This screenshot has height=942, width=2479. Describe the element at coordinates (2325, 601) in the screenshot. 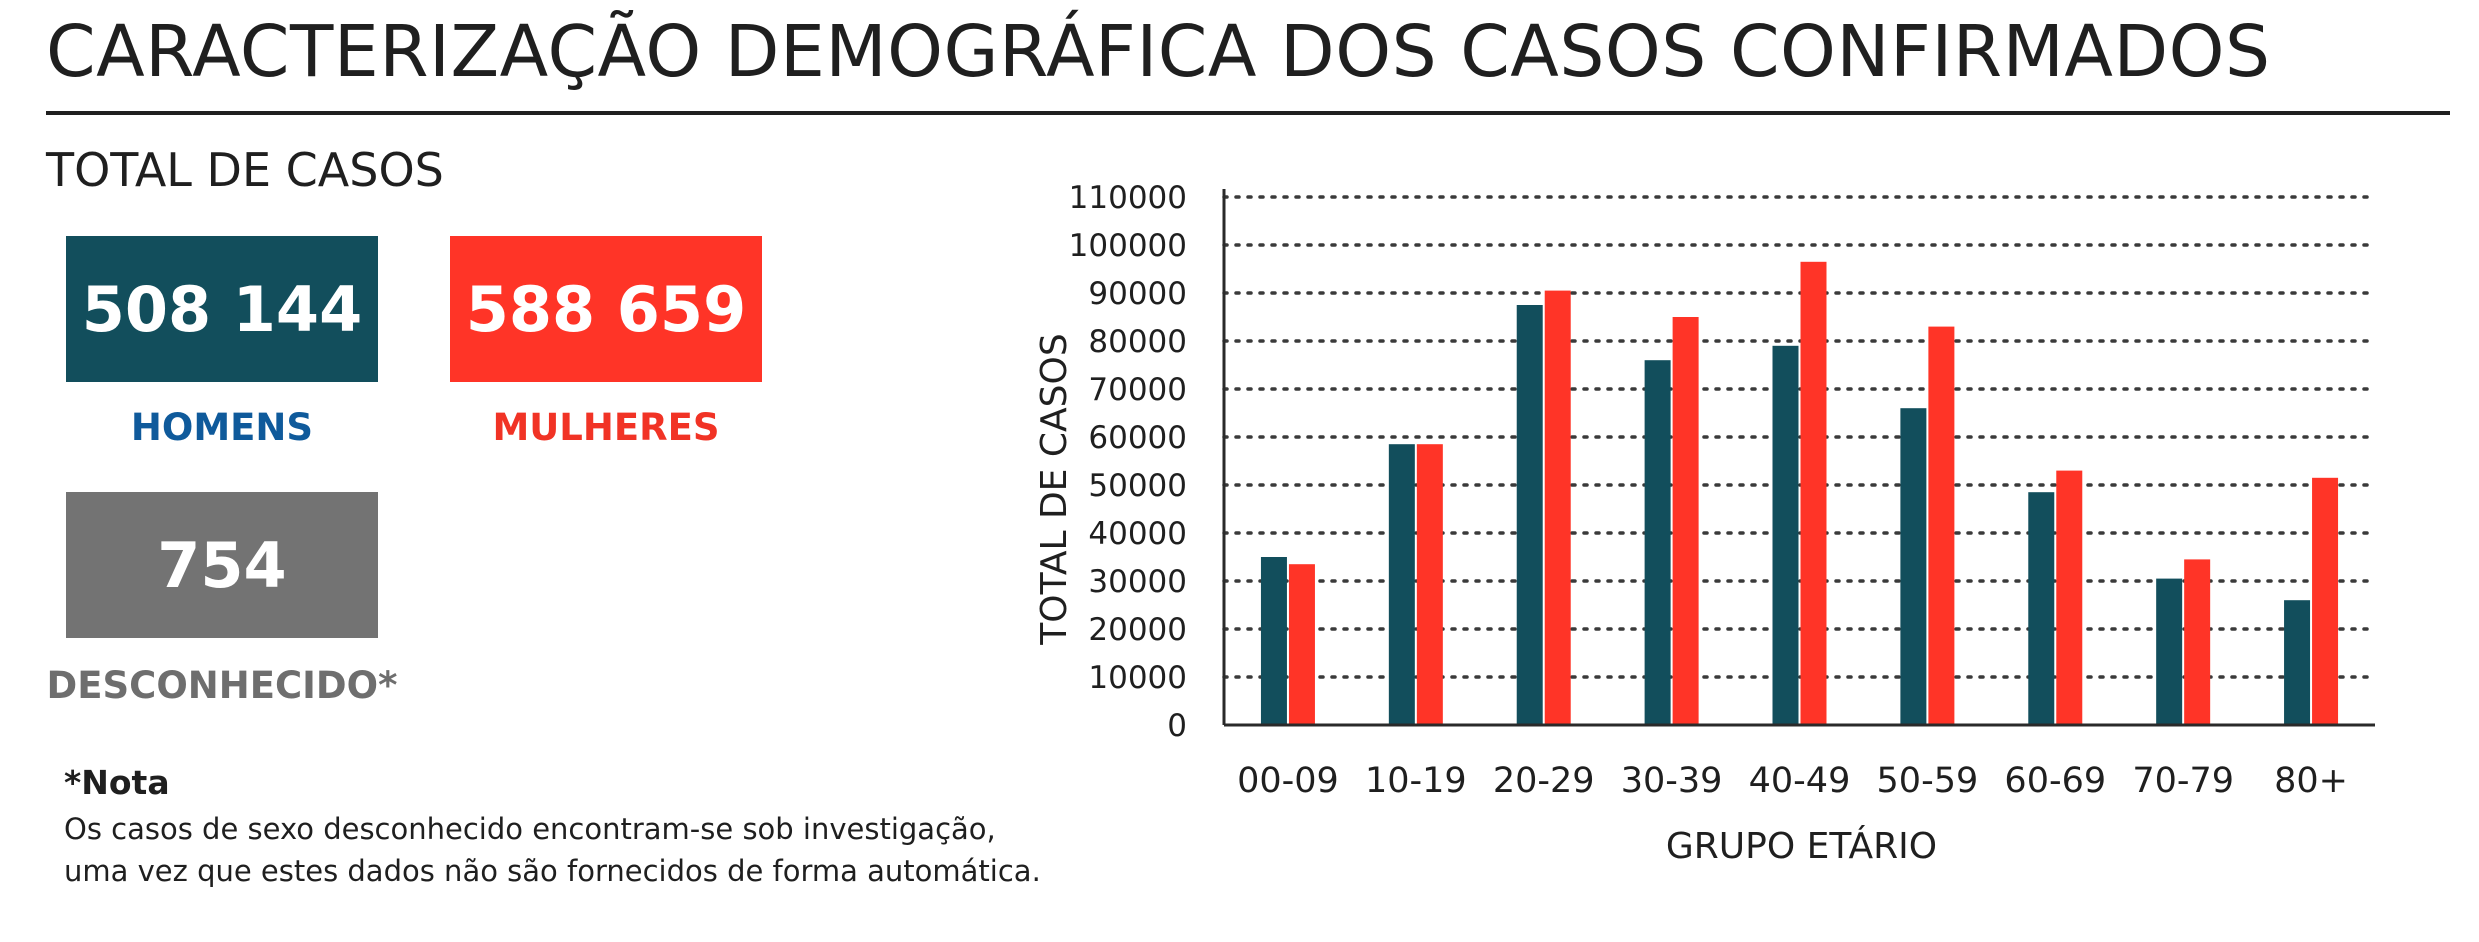

I see `women-bar-80+` at that location.